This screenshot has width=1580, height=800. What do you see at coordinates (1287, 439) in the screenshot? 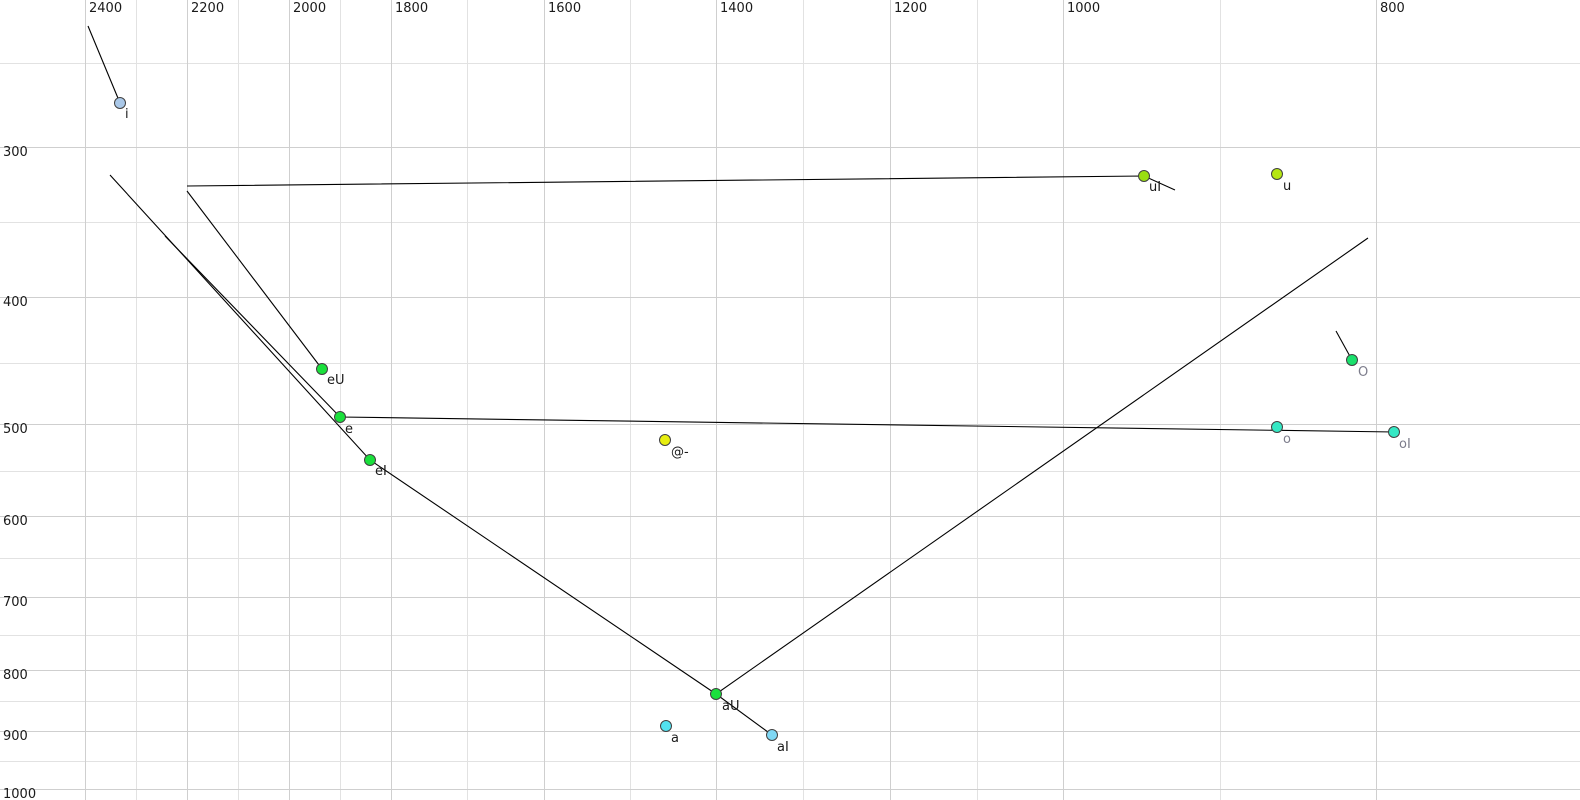
I see `vowel-label-o: o` at bounding box center [1287, 439].